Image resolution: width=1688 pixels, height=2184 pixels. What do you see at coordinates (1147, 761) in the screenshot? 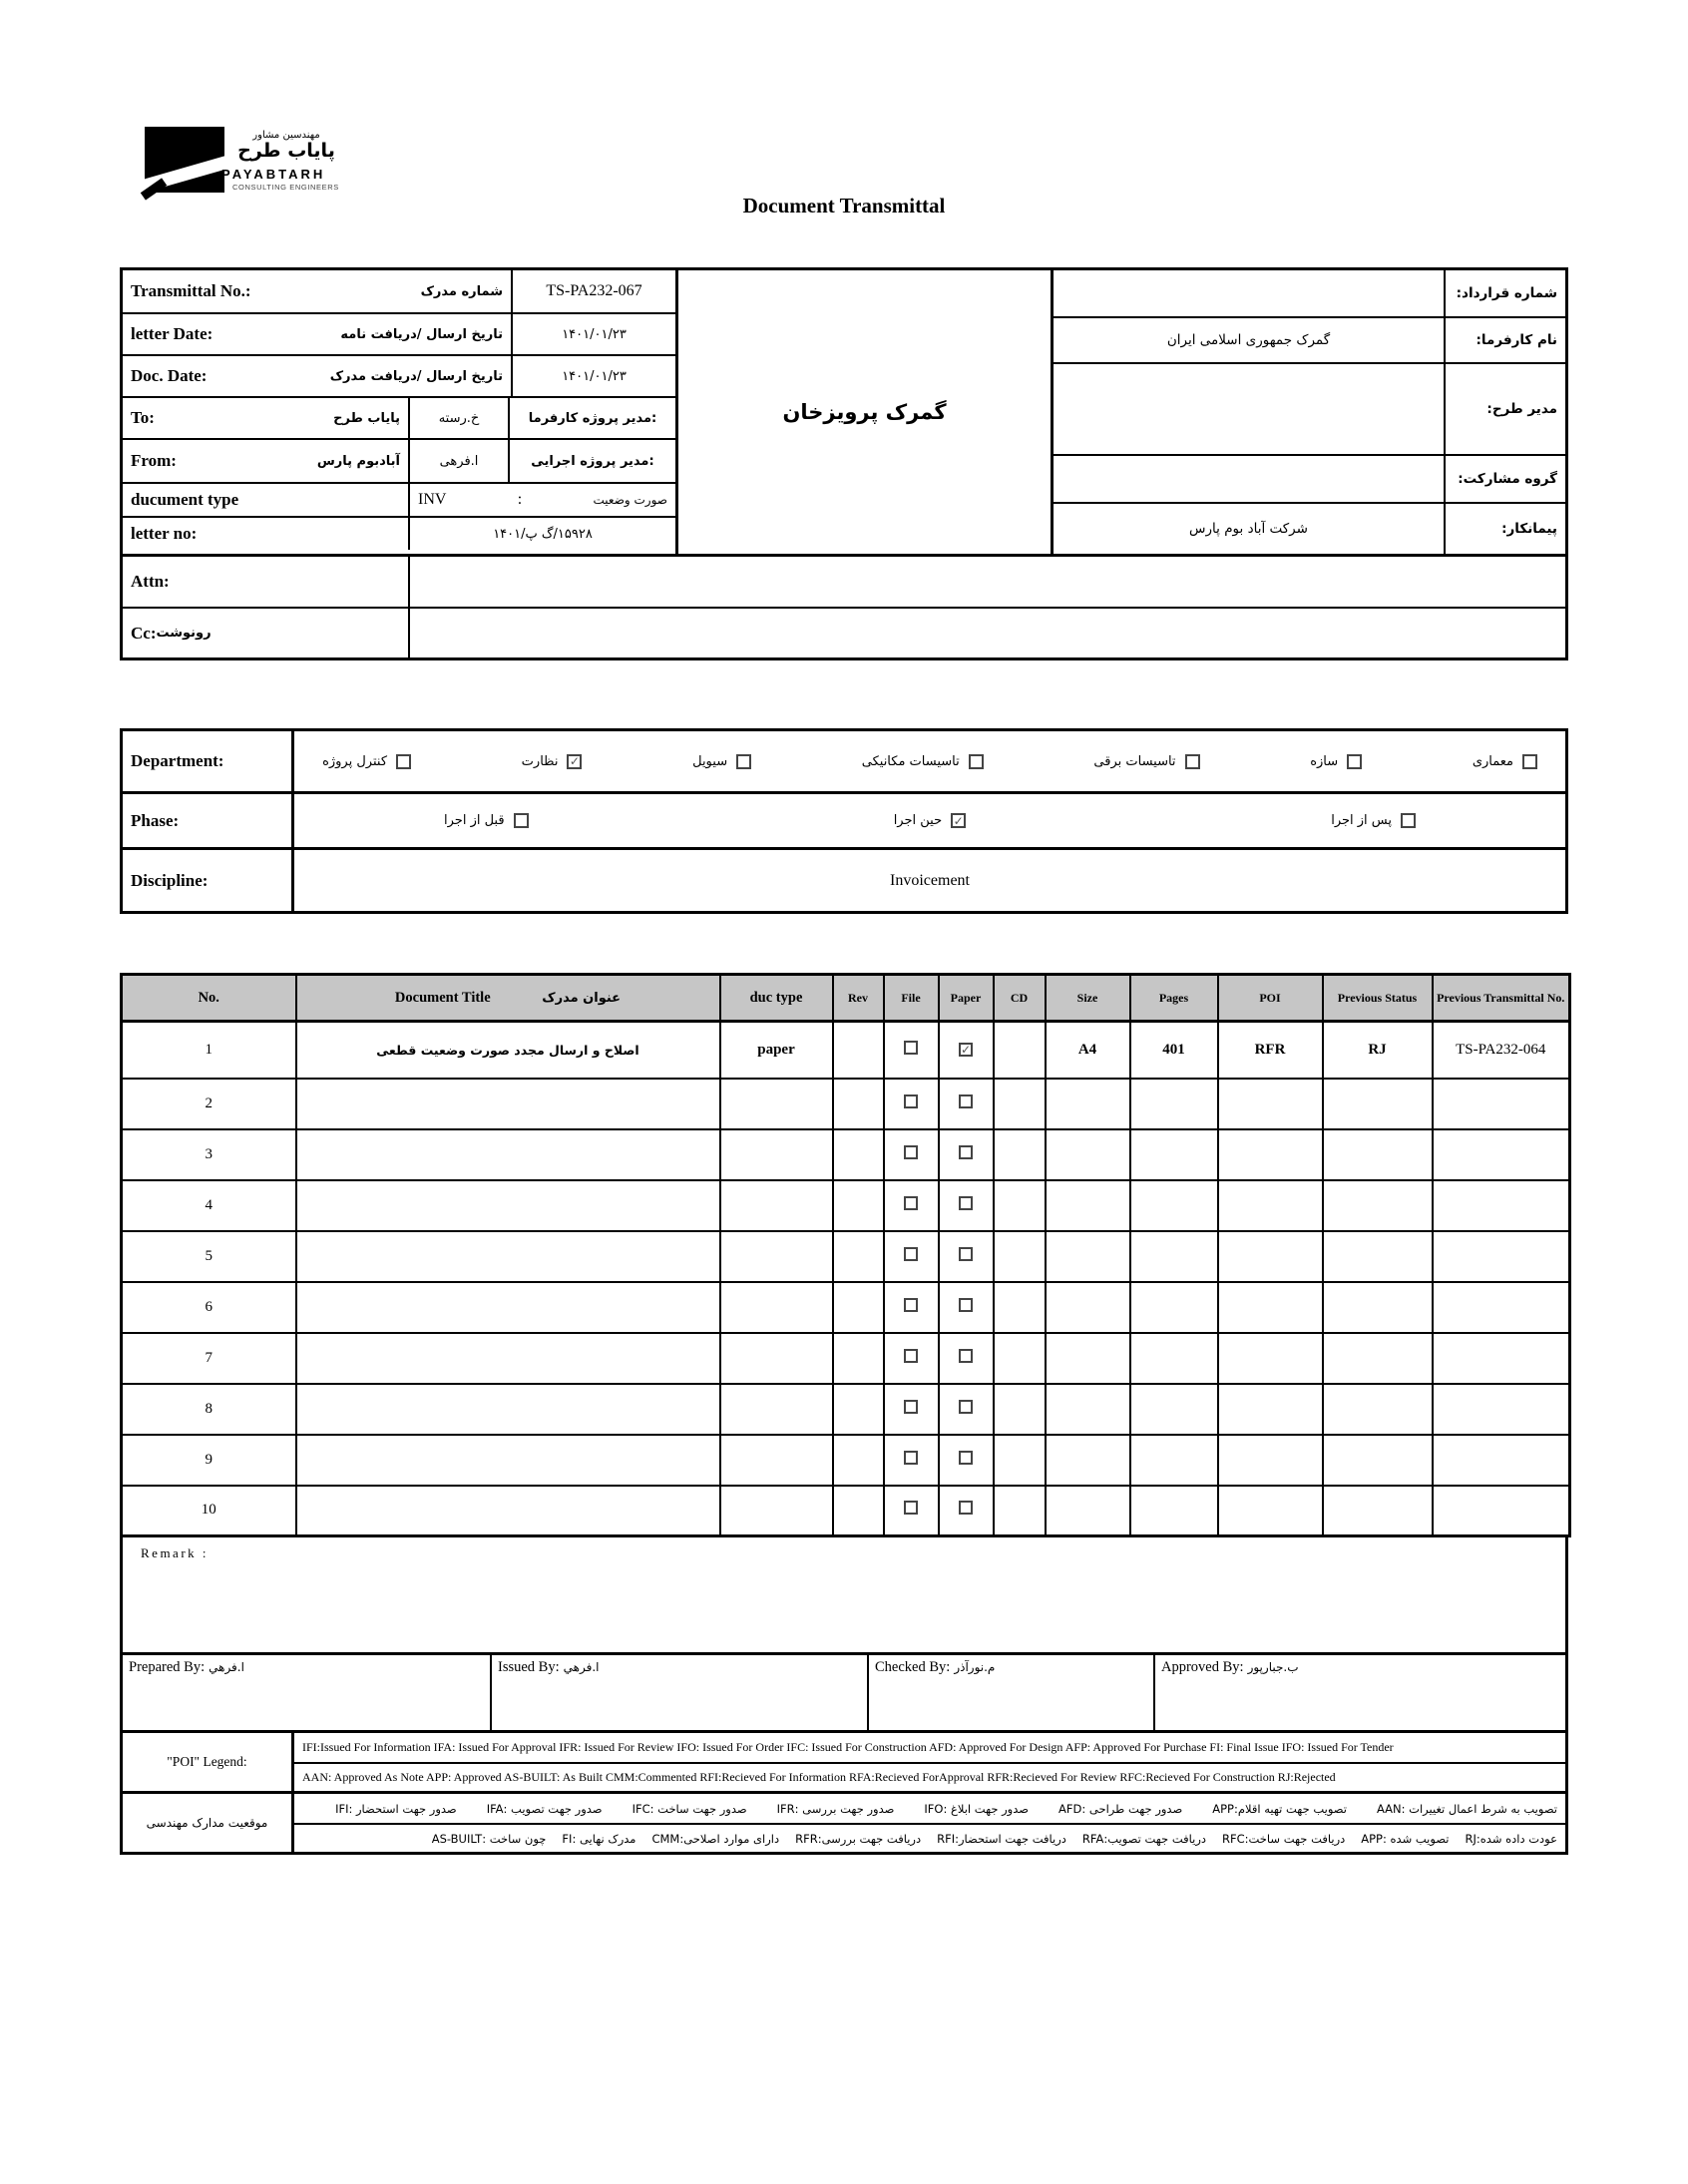
I see `department-option: تاسیسات برقی` at bounding box center [1147, 761].